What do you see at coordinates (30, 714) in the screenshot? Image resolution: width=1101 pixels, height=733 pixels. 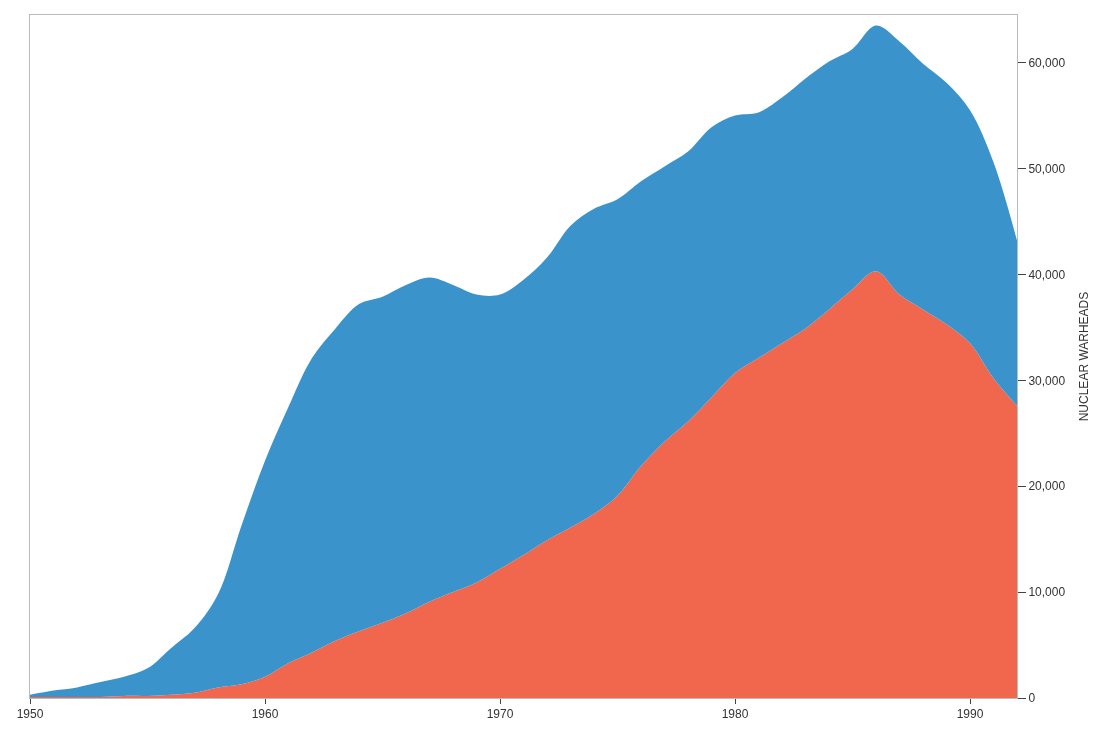 I see `x-tick-label: 1950` at bounding box center [30, 714].